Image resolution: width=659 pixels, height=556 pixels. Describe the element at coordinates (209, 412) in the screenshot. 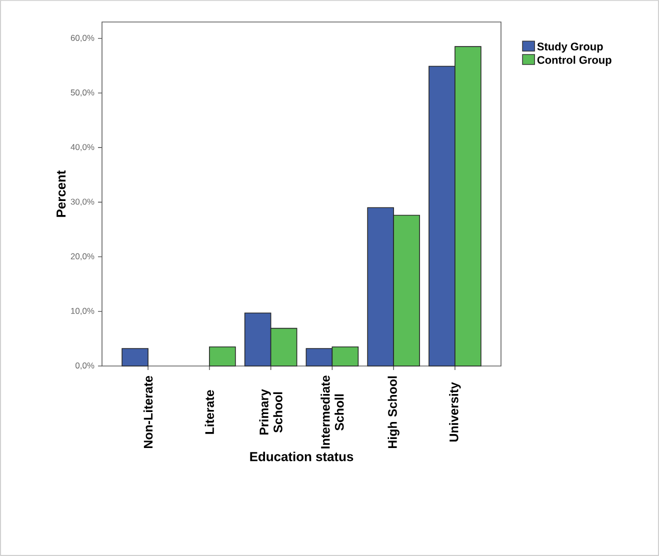

I see `x-tick-label: Literate` at that location.